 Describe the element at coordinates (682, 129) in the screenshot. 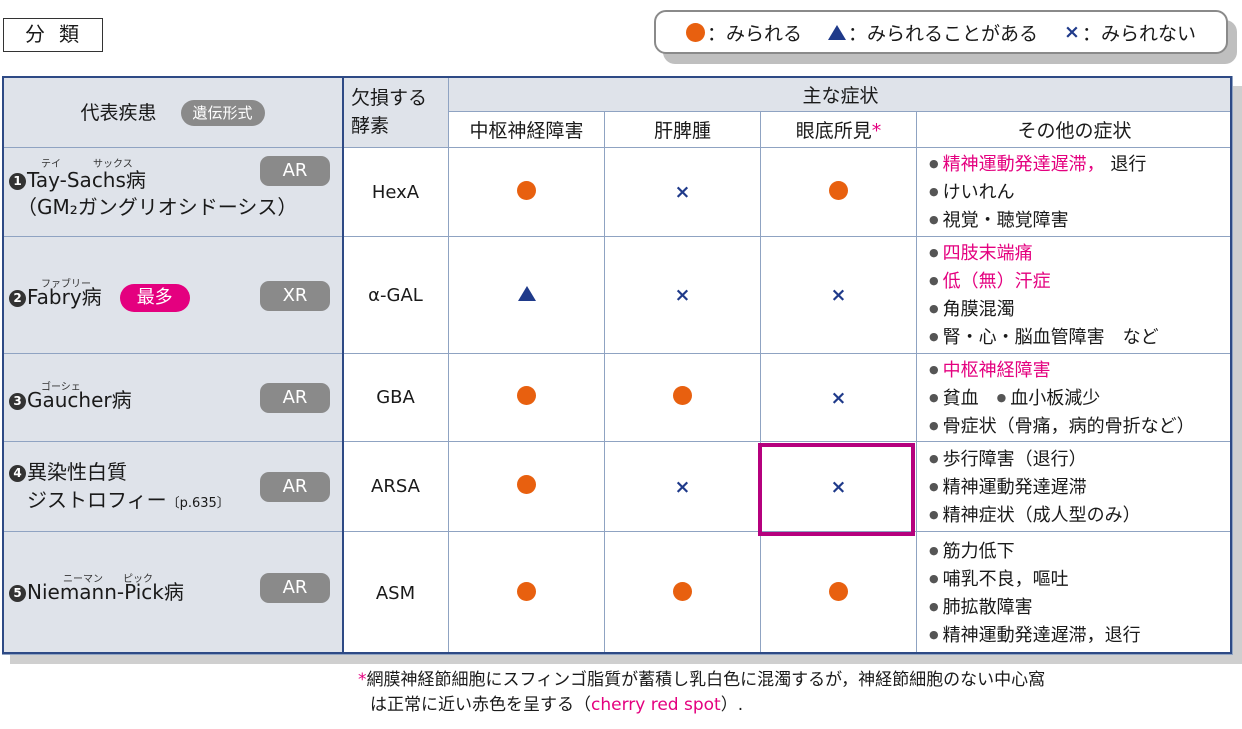

I see `header-hsm: 肝脾腫` at that location.